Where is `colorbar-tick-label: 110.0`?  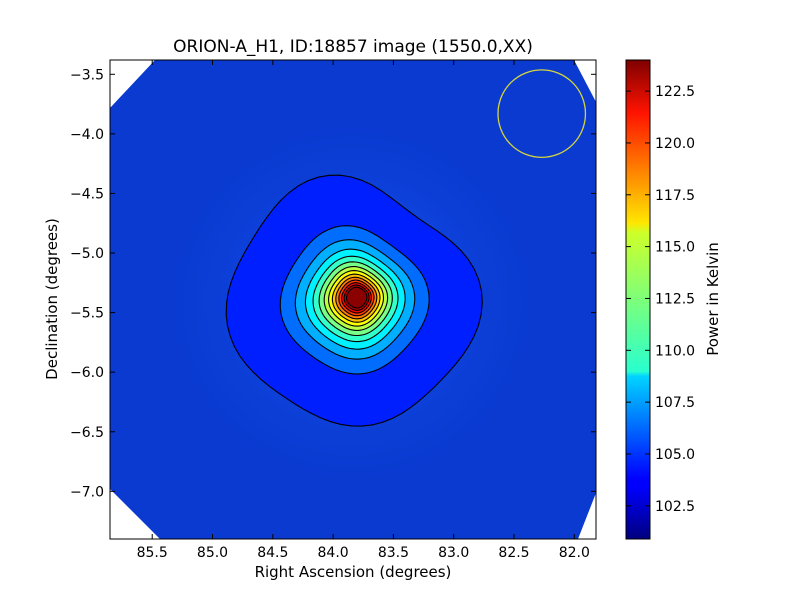
colorbar-tick-label: 110.0 is located at coordinates (675, 351).